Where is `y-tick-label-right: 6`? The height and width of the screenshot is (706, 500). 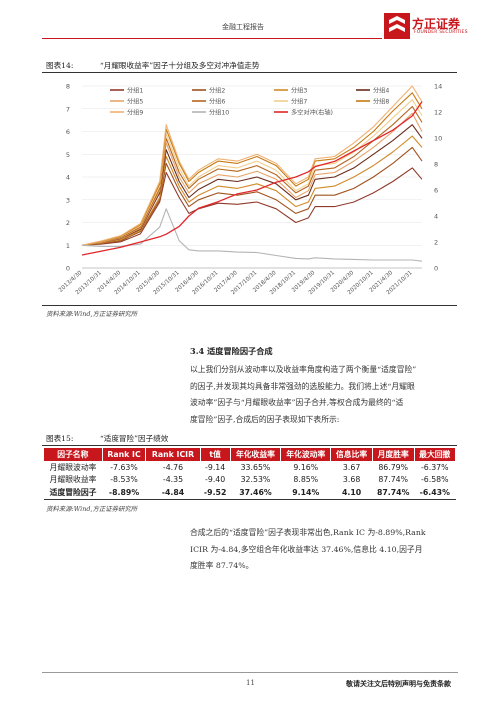 y-tick-label-right: 6 is located at coordinates (436, 191).